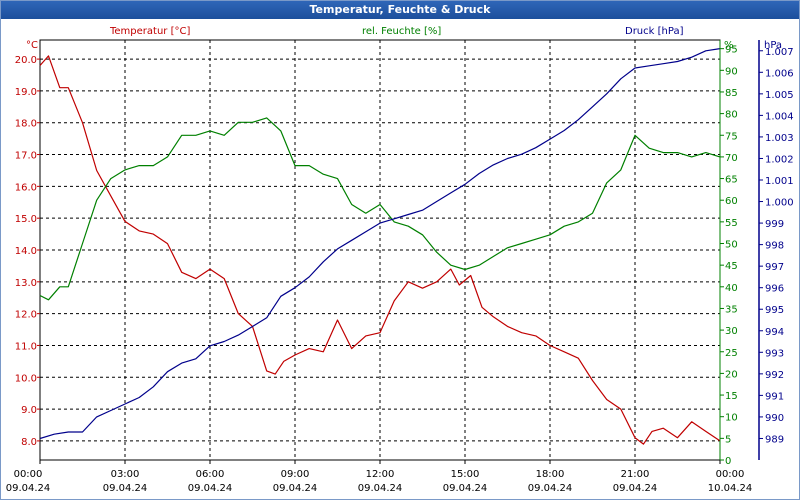 The image size is (800, 500). What do you see at coordinates (26, 187) in the screenshot?
I see `temperature-tick-label: 16.0` at bounding box center [26, 187].